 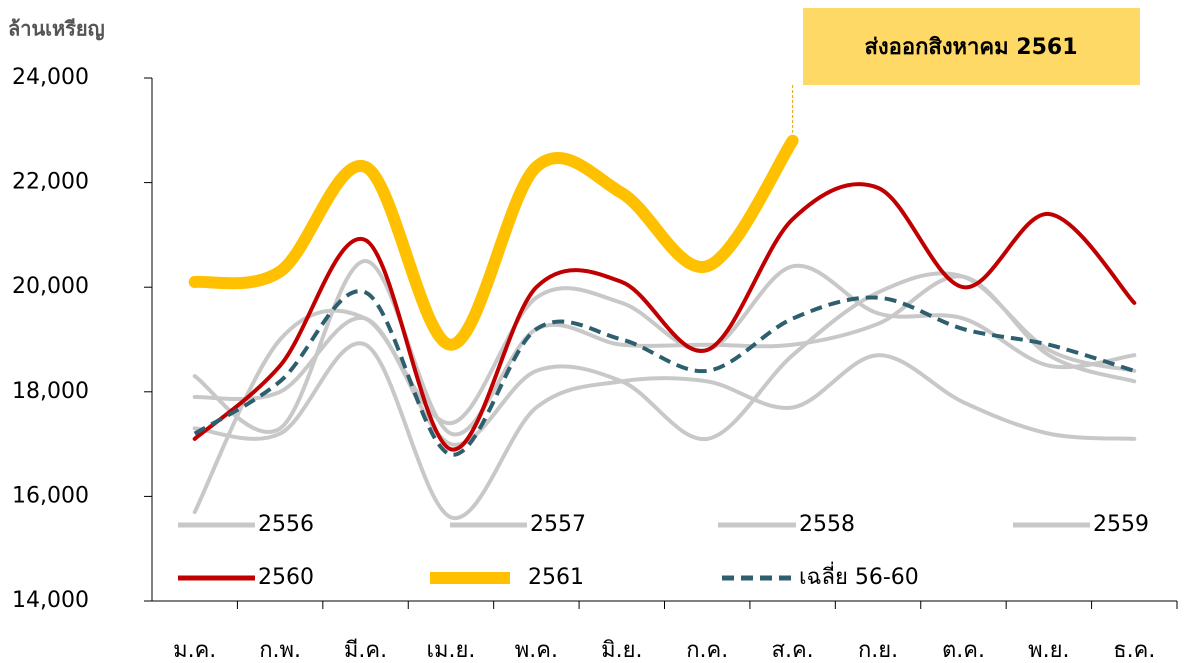 What do you see at coordinates (50, 495) in the screenshot?
I see `y-tick-label: 16,000` at bounding box center [50, 495].